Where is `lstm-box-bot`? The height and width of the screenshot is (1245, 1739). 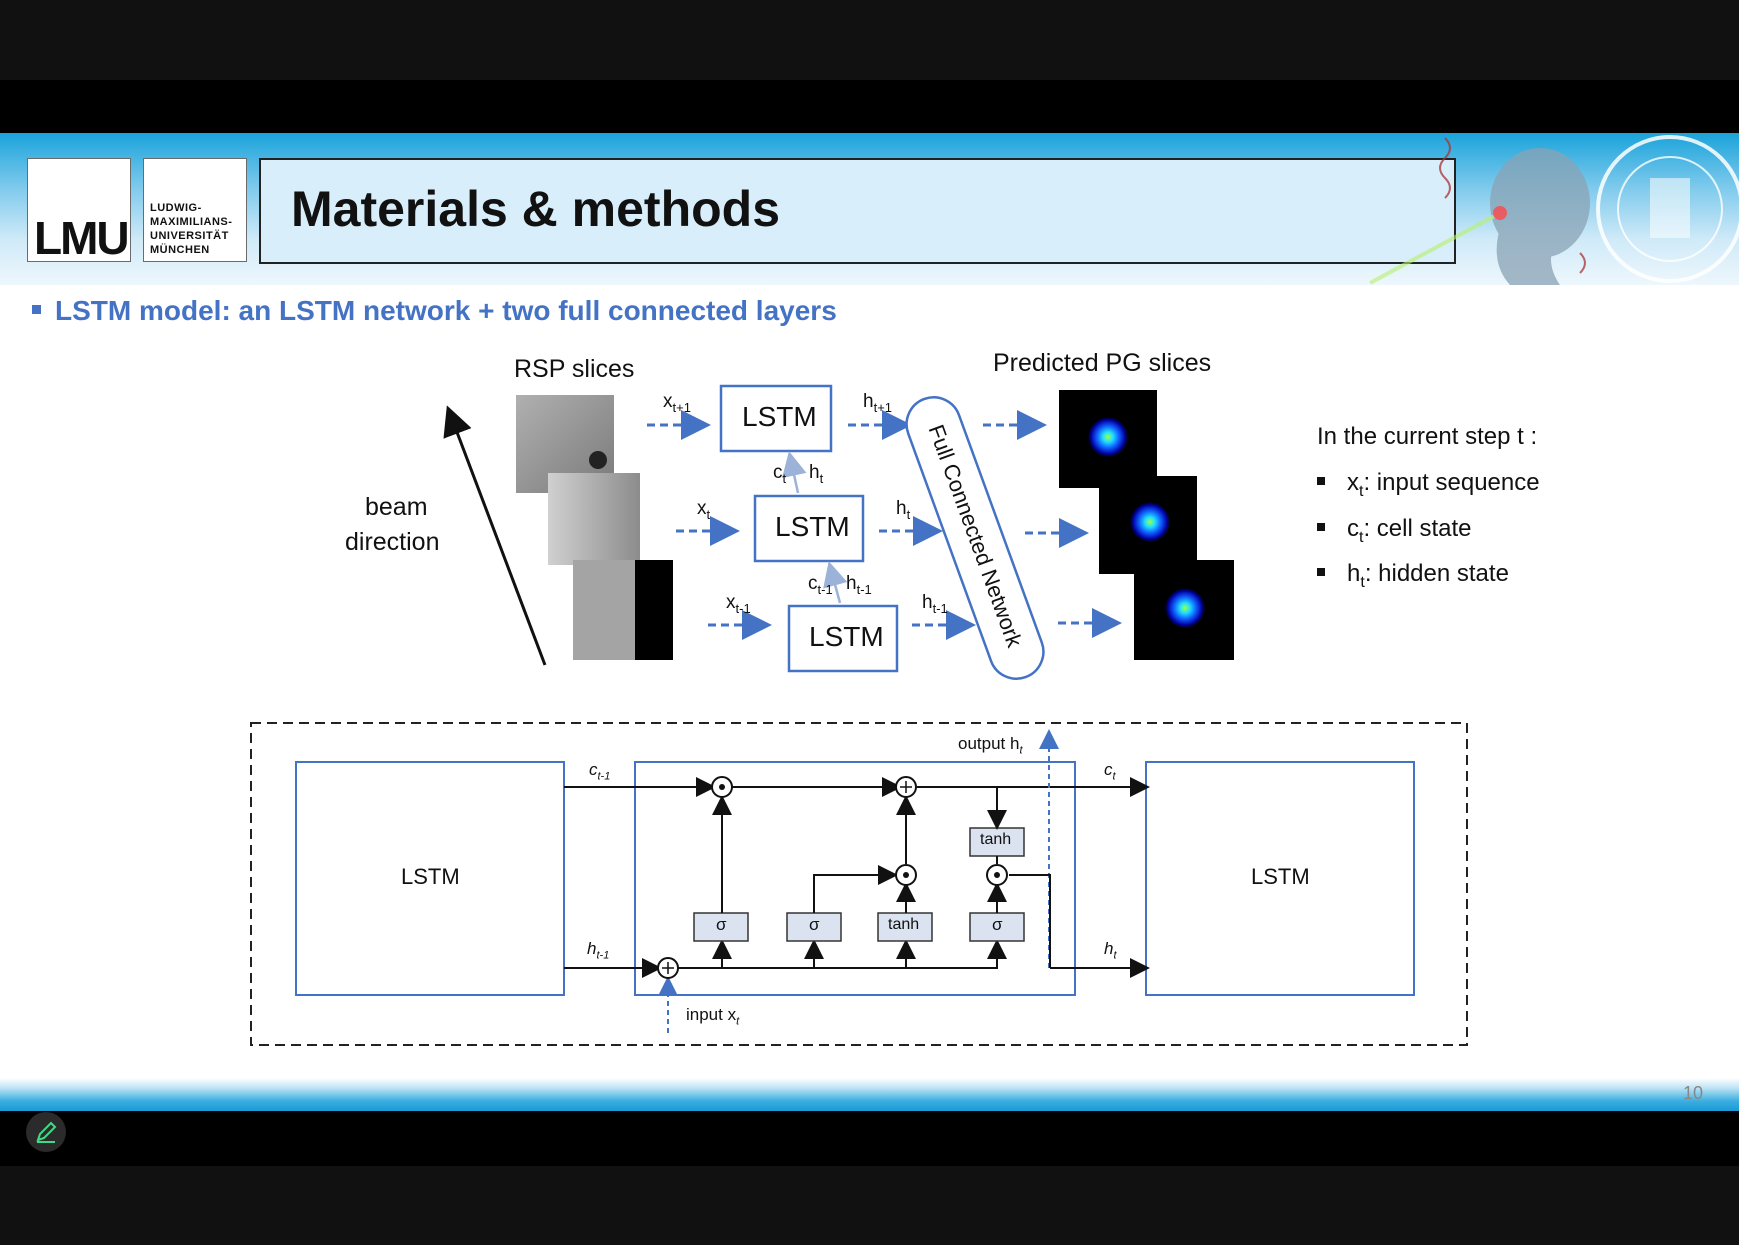 lstm-box-bot is located at coordinates (843, 638).